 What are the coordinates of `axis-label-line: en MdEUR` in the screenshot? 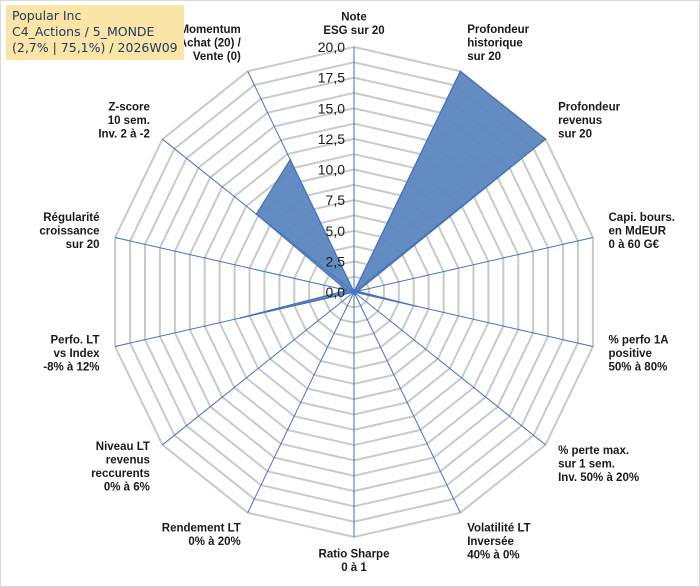 It's located at (638, 232).